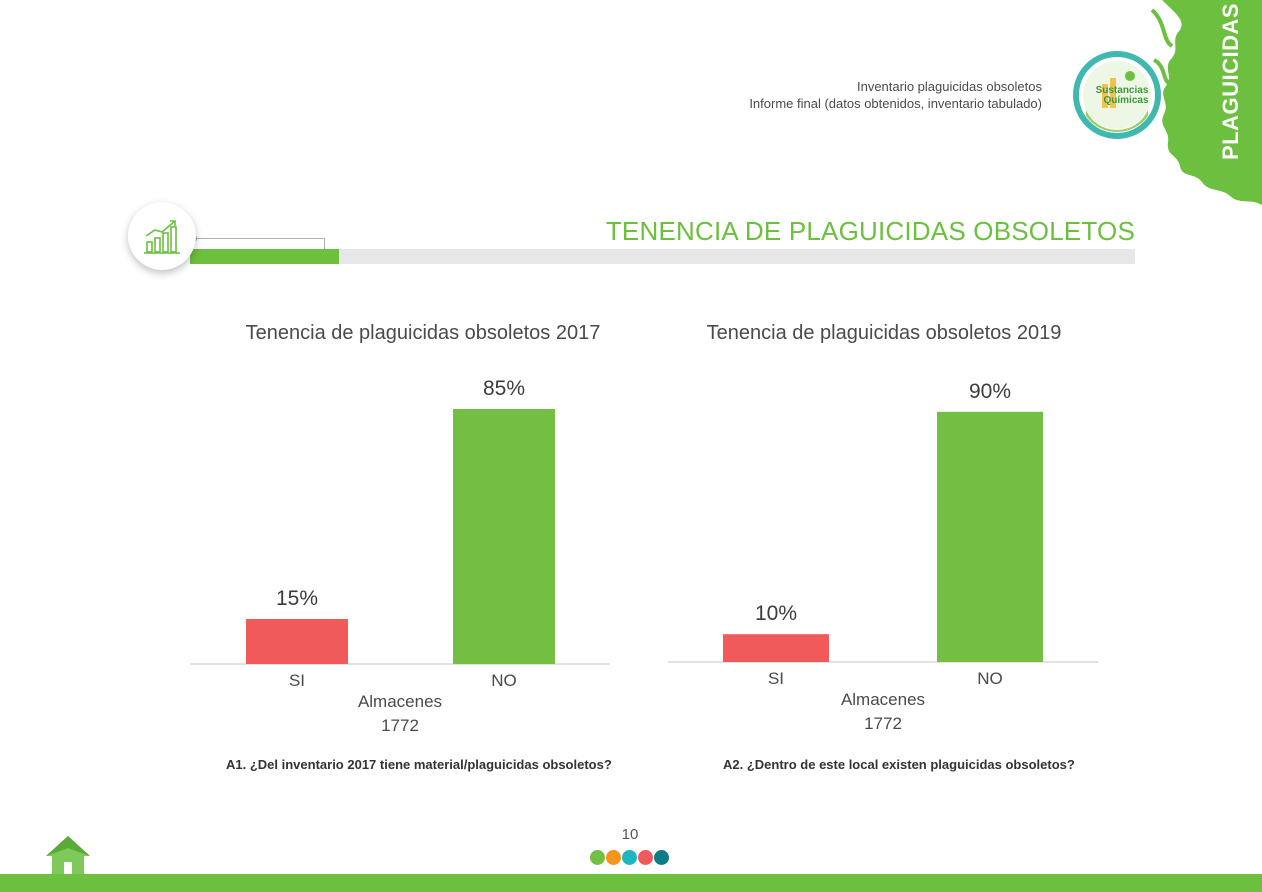  I want to click on chart-1-bar-si, so click(297, 641).